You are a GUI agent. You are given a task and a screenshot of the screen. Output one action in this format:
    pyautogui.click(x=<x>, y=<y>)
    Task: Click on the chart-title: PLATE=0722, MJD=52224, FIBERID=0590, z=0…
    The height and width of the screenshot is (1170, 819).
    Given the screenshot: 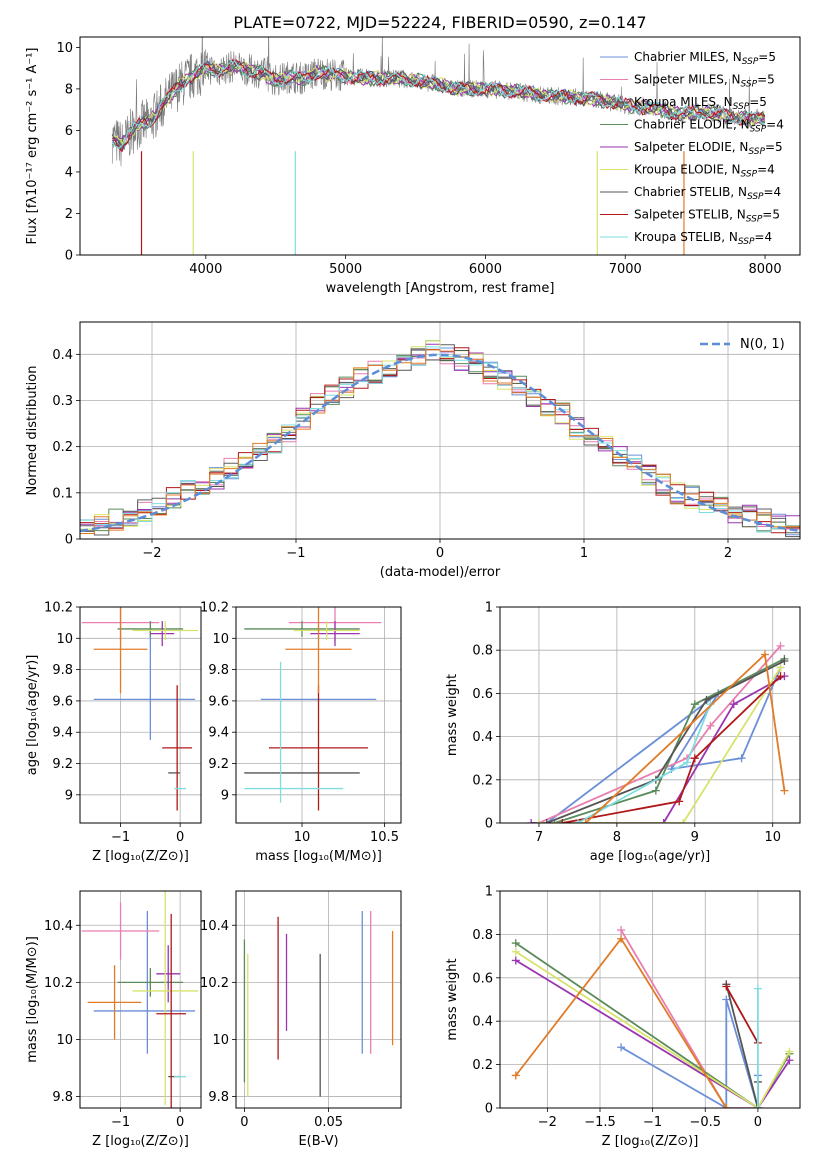 What is the action you would take?
    pyautogui.click(x=439, y=22)
    